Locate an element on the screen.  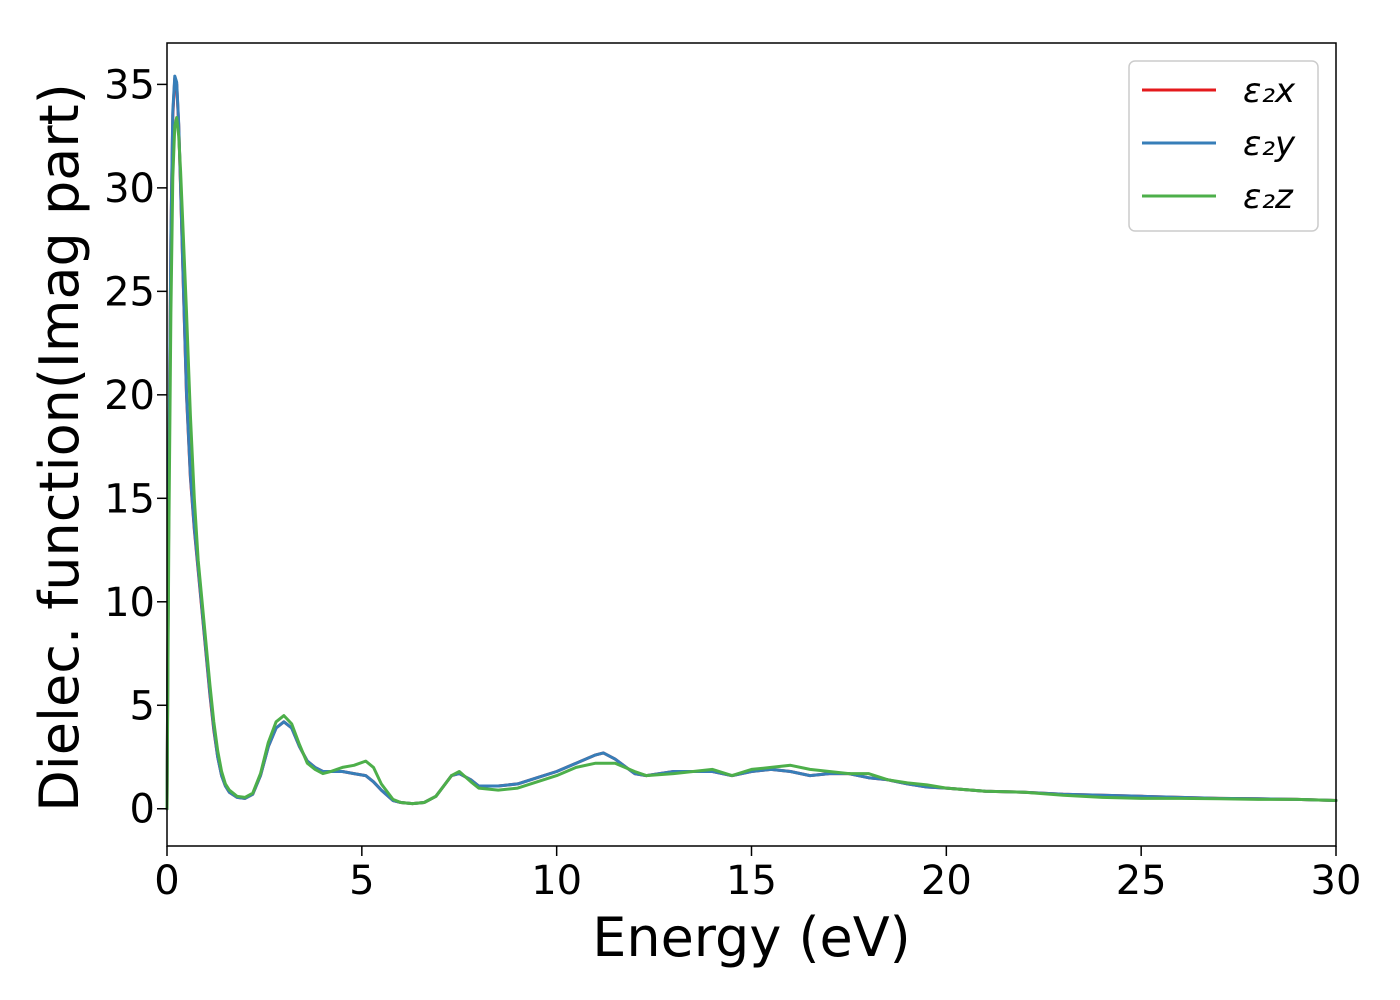
y-axis-label: Dielec. function(Imag part) is located at coordinates (59, 447).